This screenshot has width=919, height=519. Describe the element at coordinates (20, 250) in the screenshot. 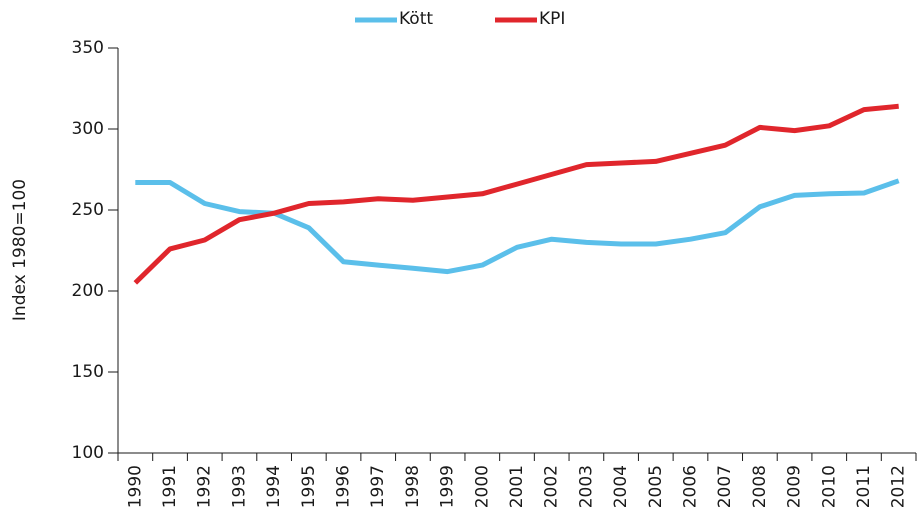

I see `y-axis-label: Index 1980=100` at that location.